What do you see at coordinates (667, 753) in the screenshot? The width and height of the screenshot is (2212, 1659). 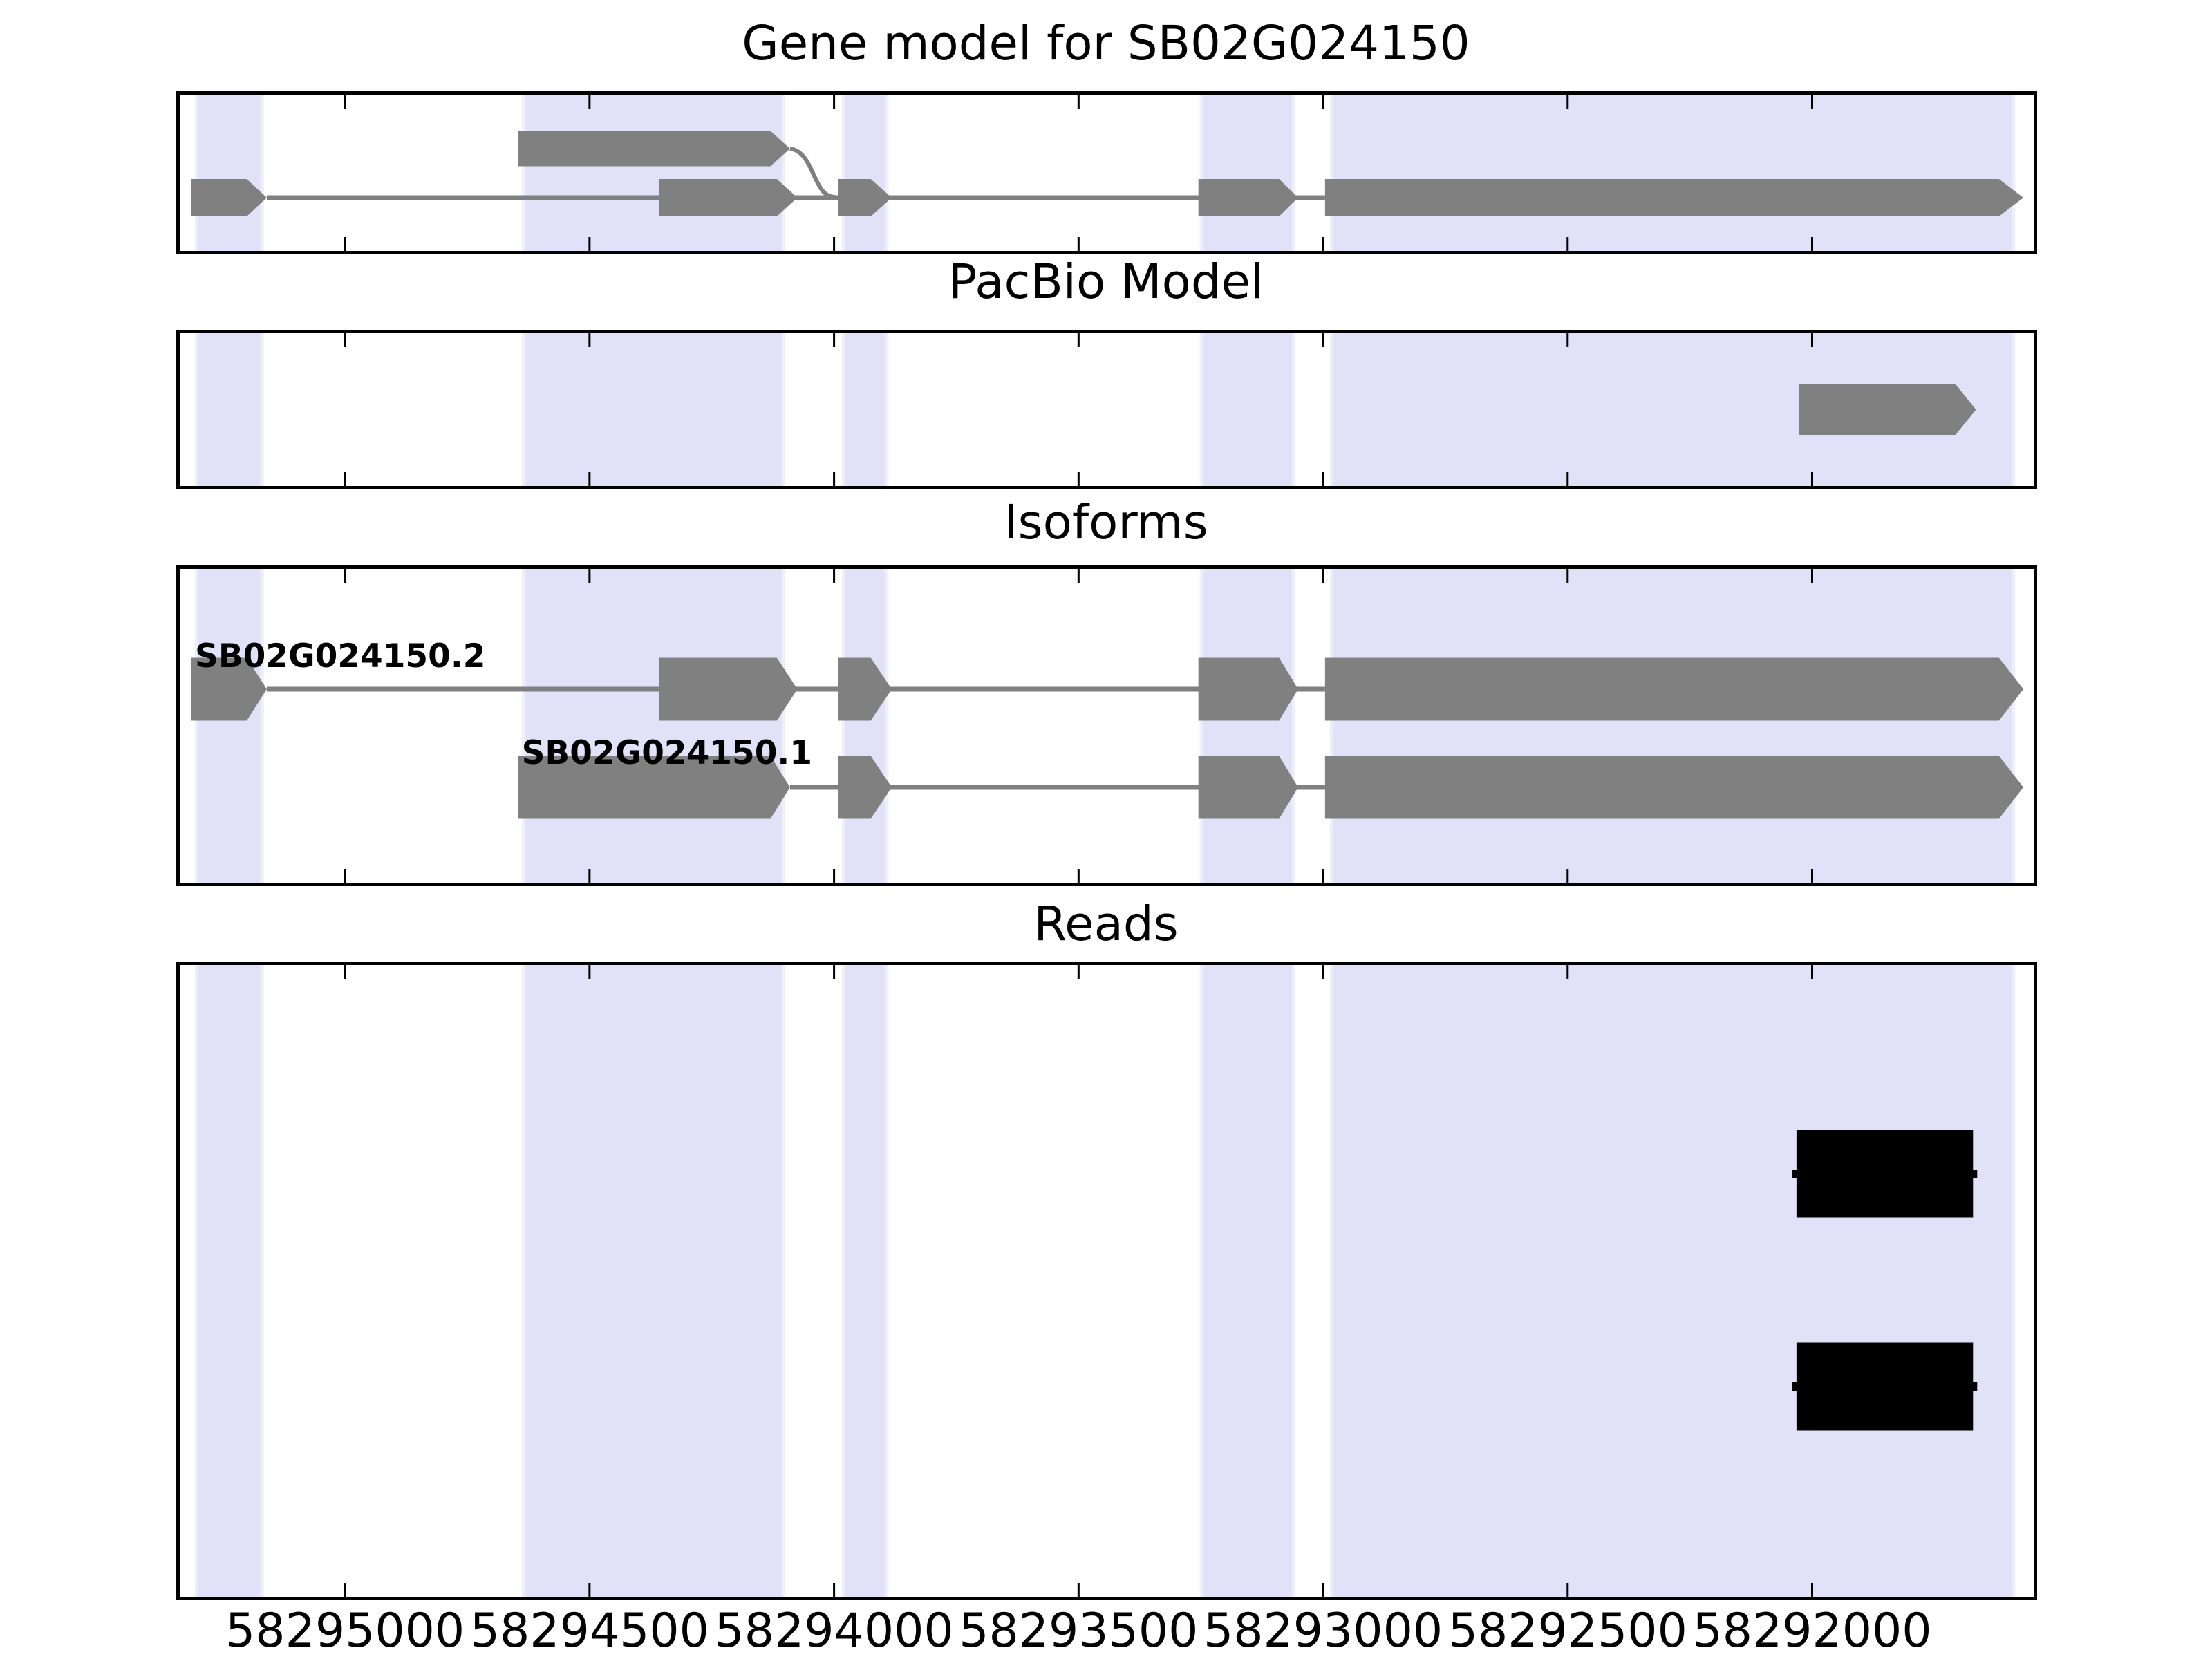 I see `isoform-label: SB02G024150.1` at bounding box center [667, 753].